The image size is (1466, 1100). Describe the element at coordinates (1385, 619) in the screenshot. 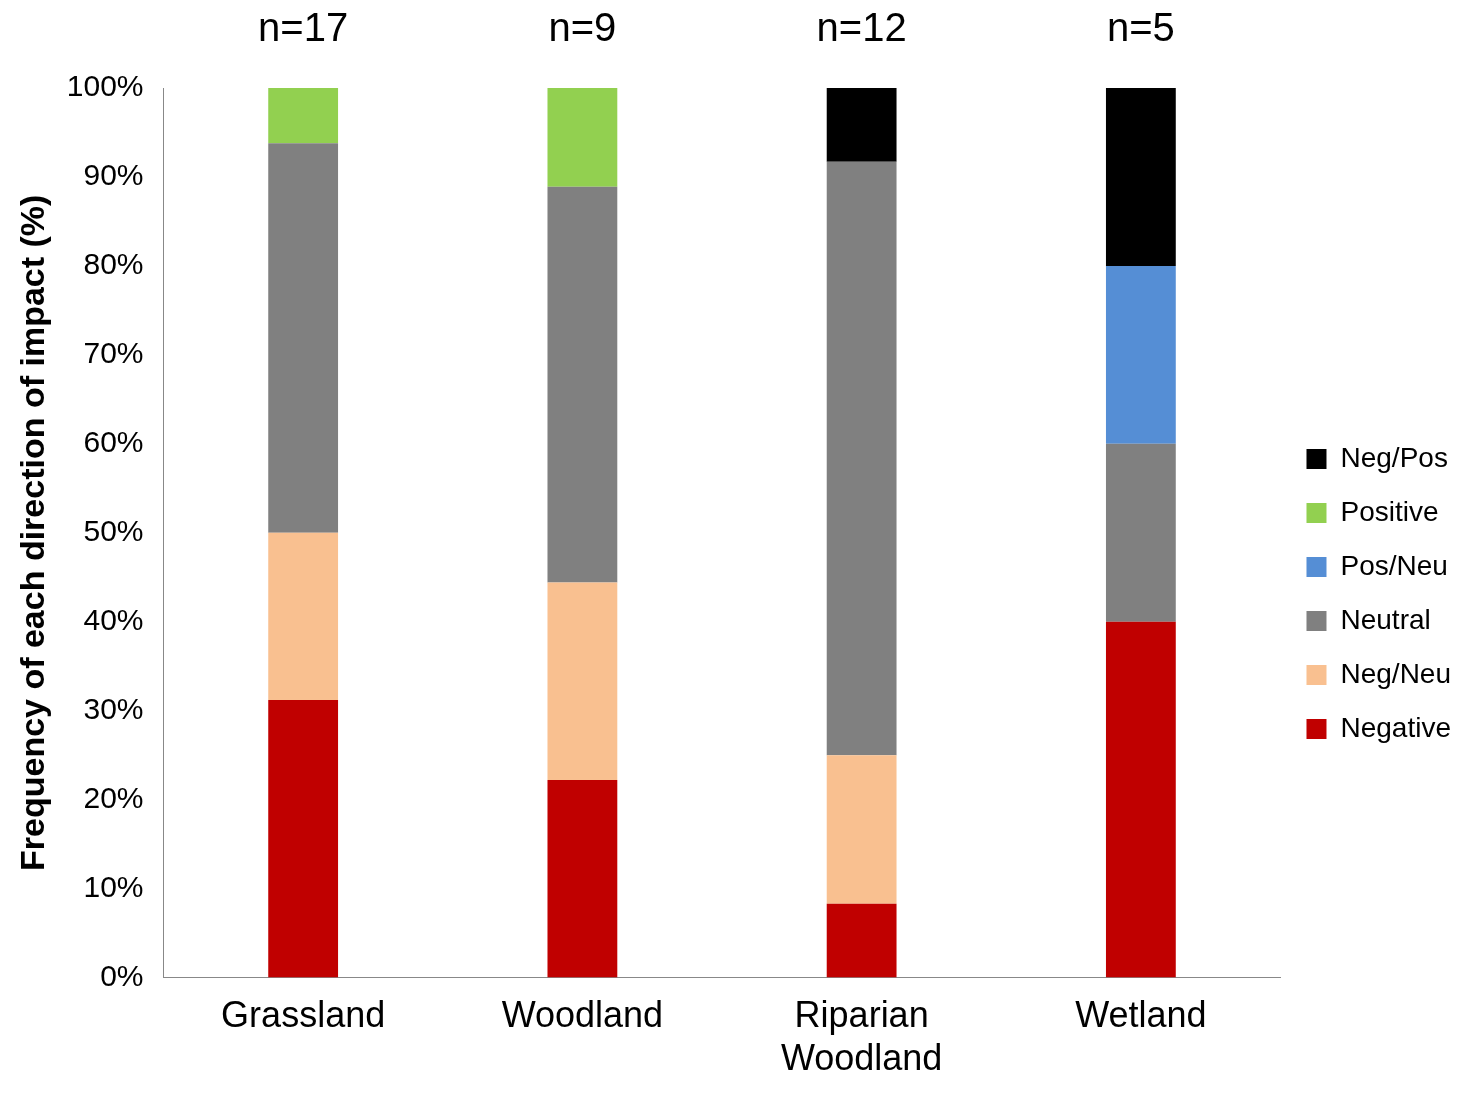

I see `legend-label: Neutral` at that location.